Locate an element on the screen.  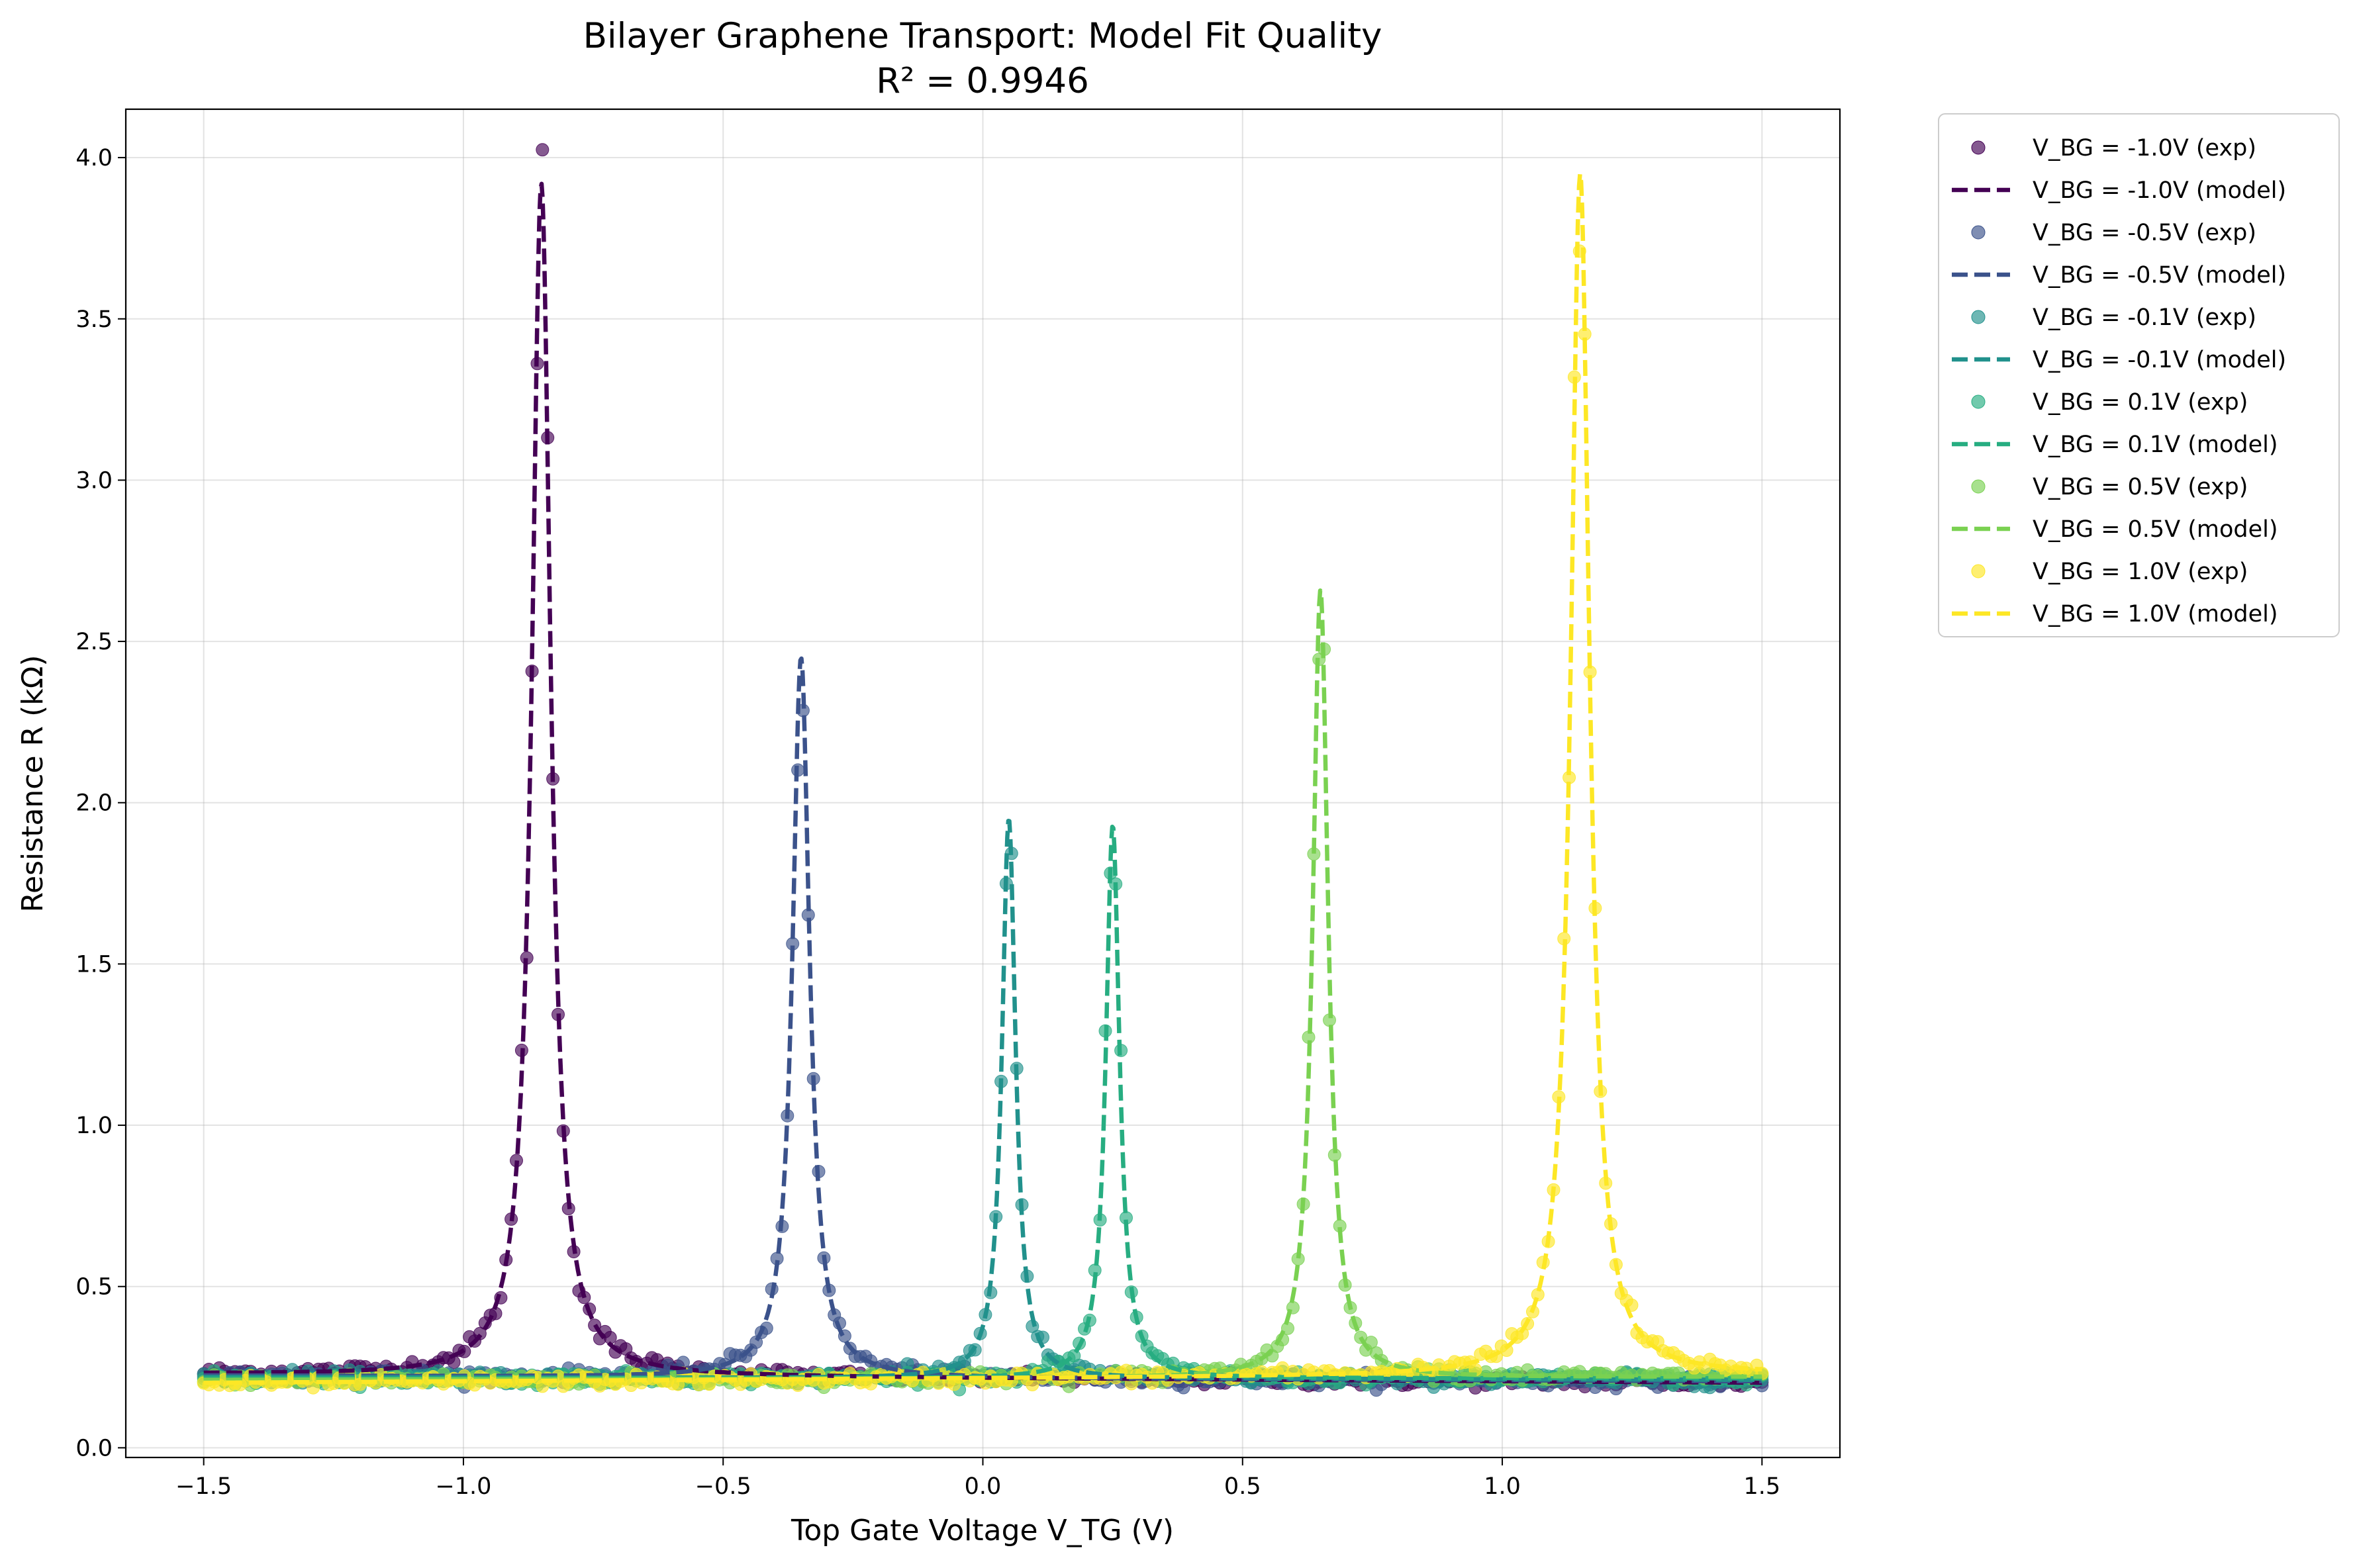
legend-model-label: V_BG = 0.5V (model) is located at coordinates (2156, 529).